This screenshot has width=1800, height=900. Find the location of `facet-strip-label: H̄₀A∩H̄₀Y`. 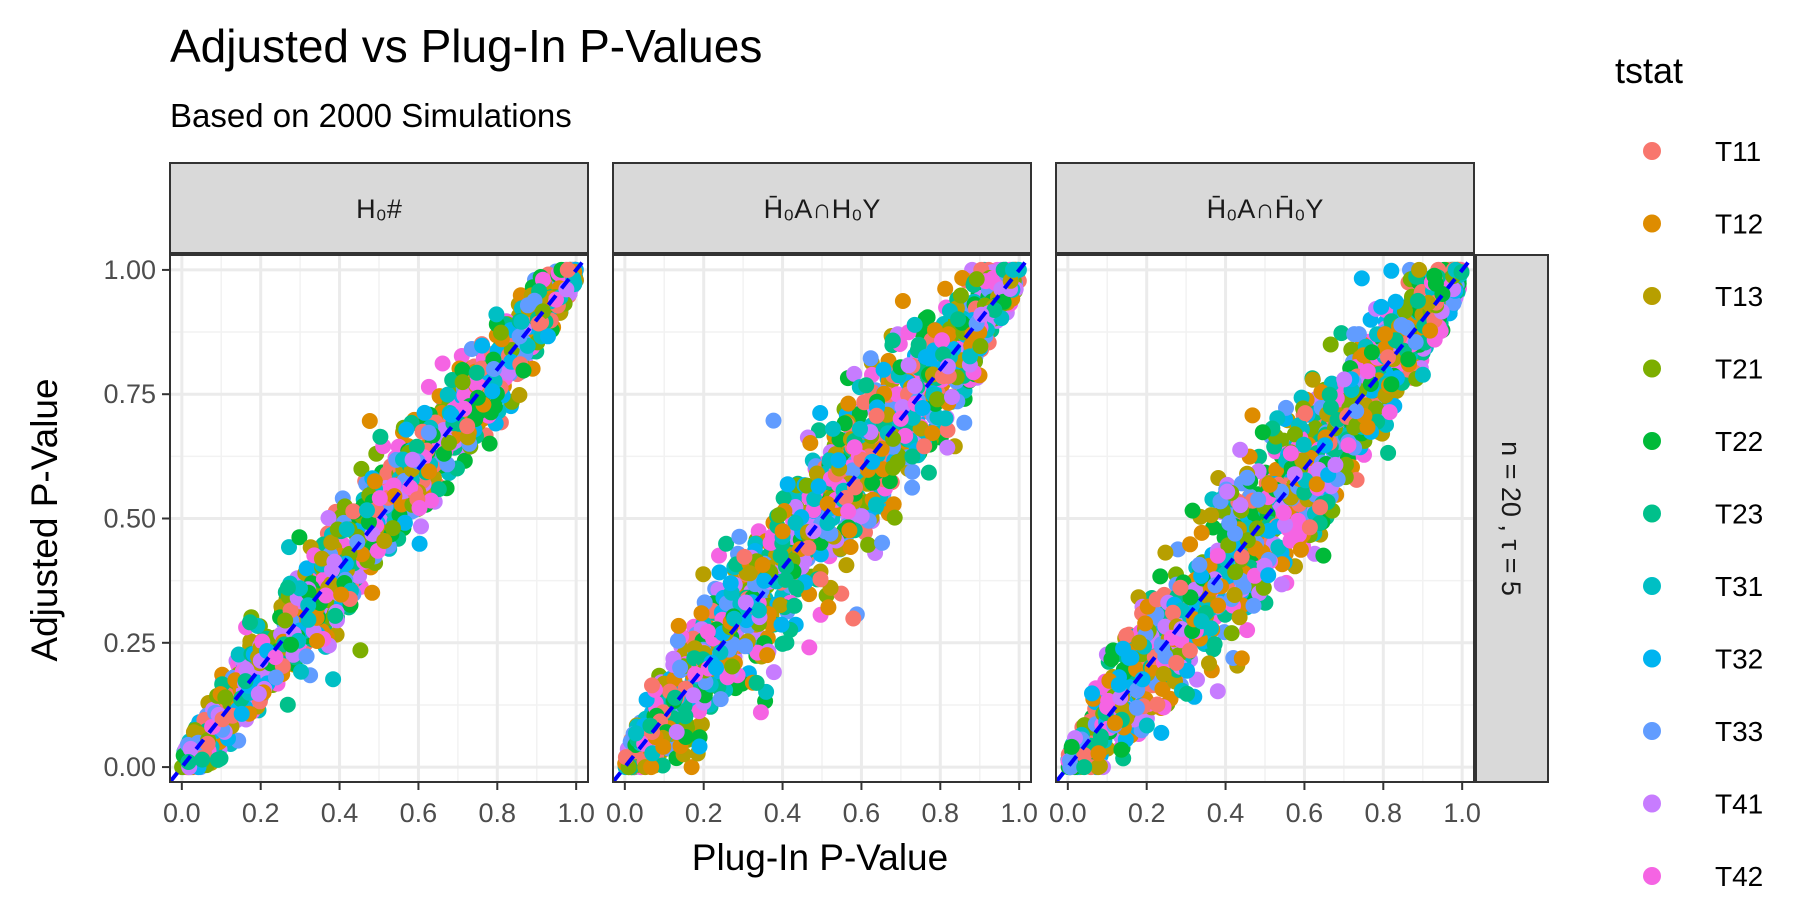

facet-strip-label: H̄₀A∩H̄₀Y is located at coordinates (1265, 209).